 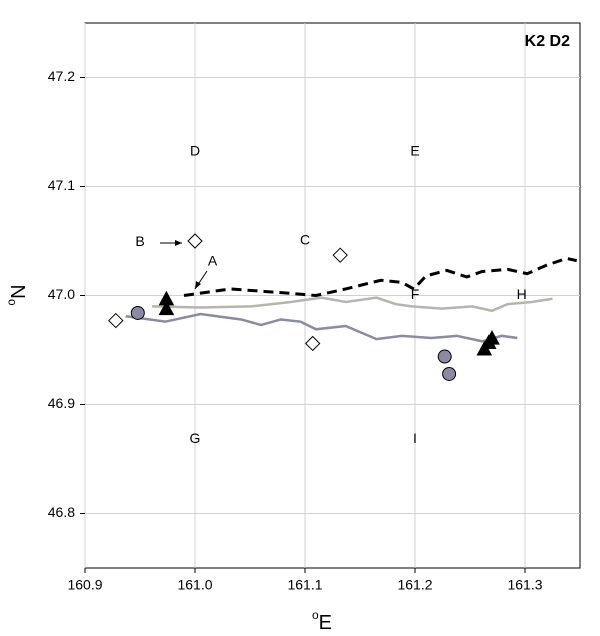 I want to click on annotation: F, so click(x=415, y=294).